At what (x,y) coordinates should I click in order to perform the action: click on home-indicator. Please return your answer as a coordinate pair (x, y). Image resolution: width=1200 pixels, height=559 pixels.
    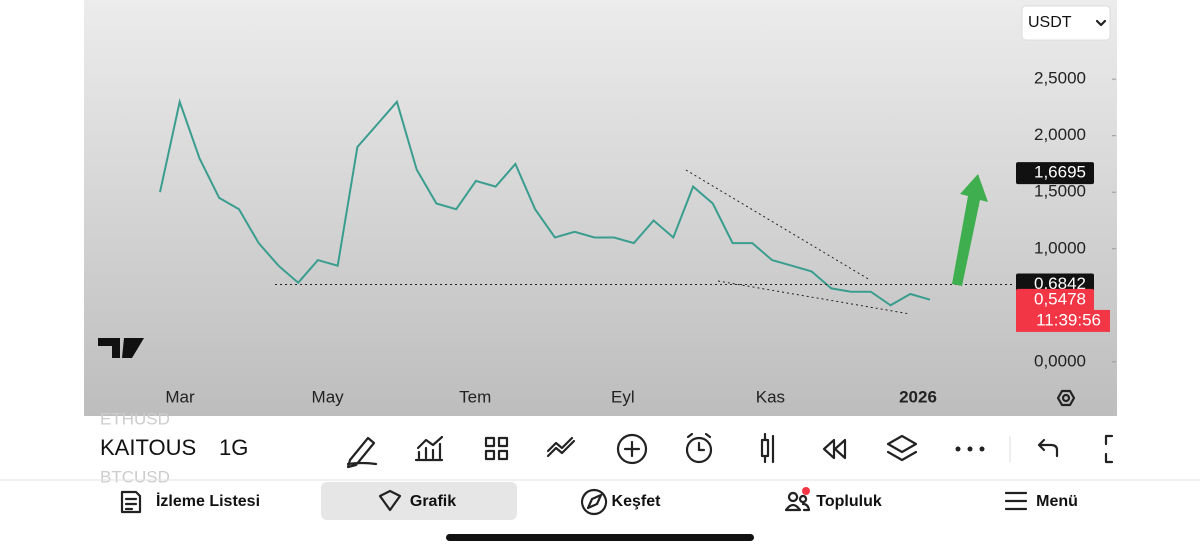
    Looking at the image, I should click on (600, 537).